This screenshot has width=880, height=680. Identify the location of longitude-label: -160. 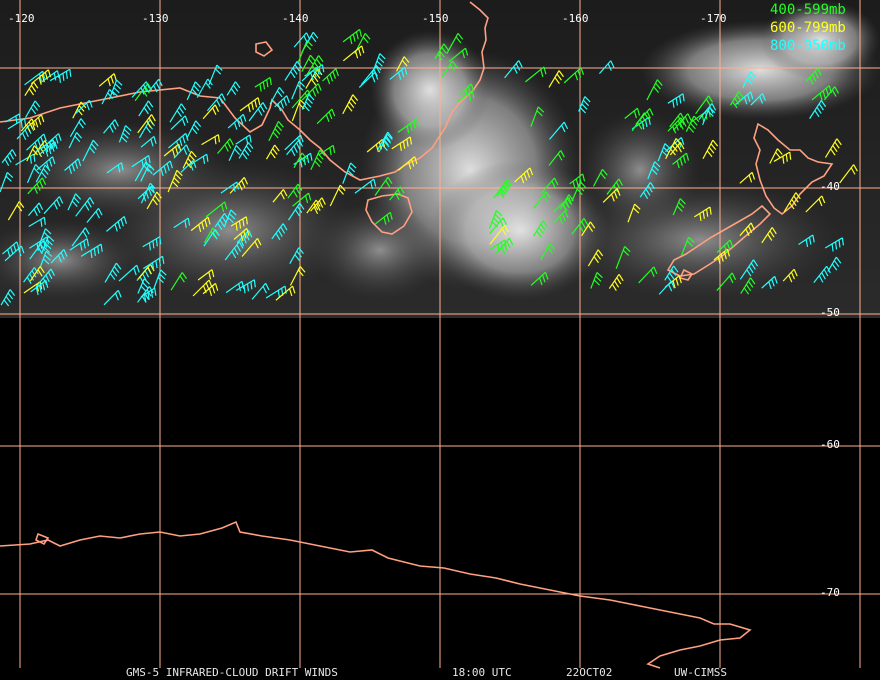
(575, 18).